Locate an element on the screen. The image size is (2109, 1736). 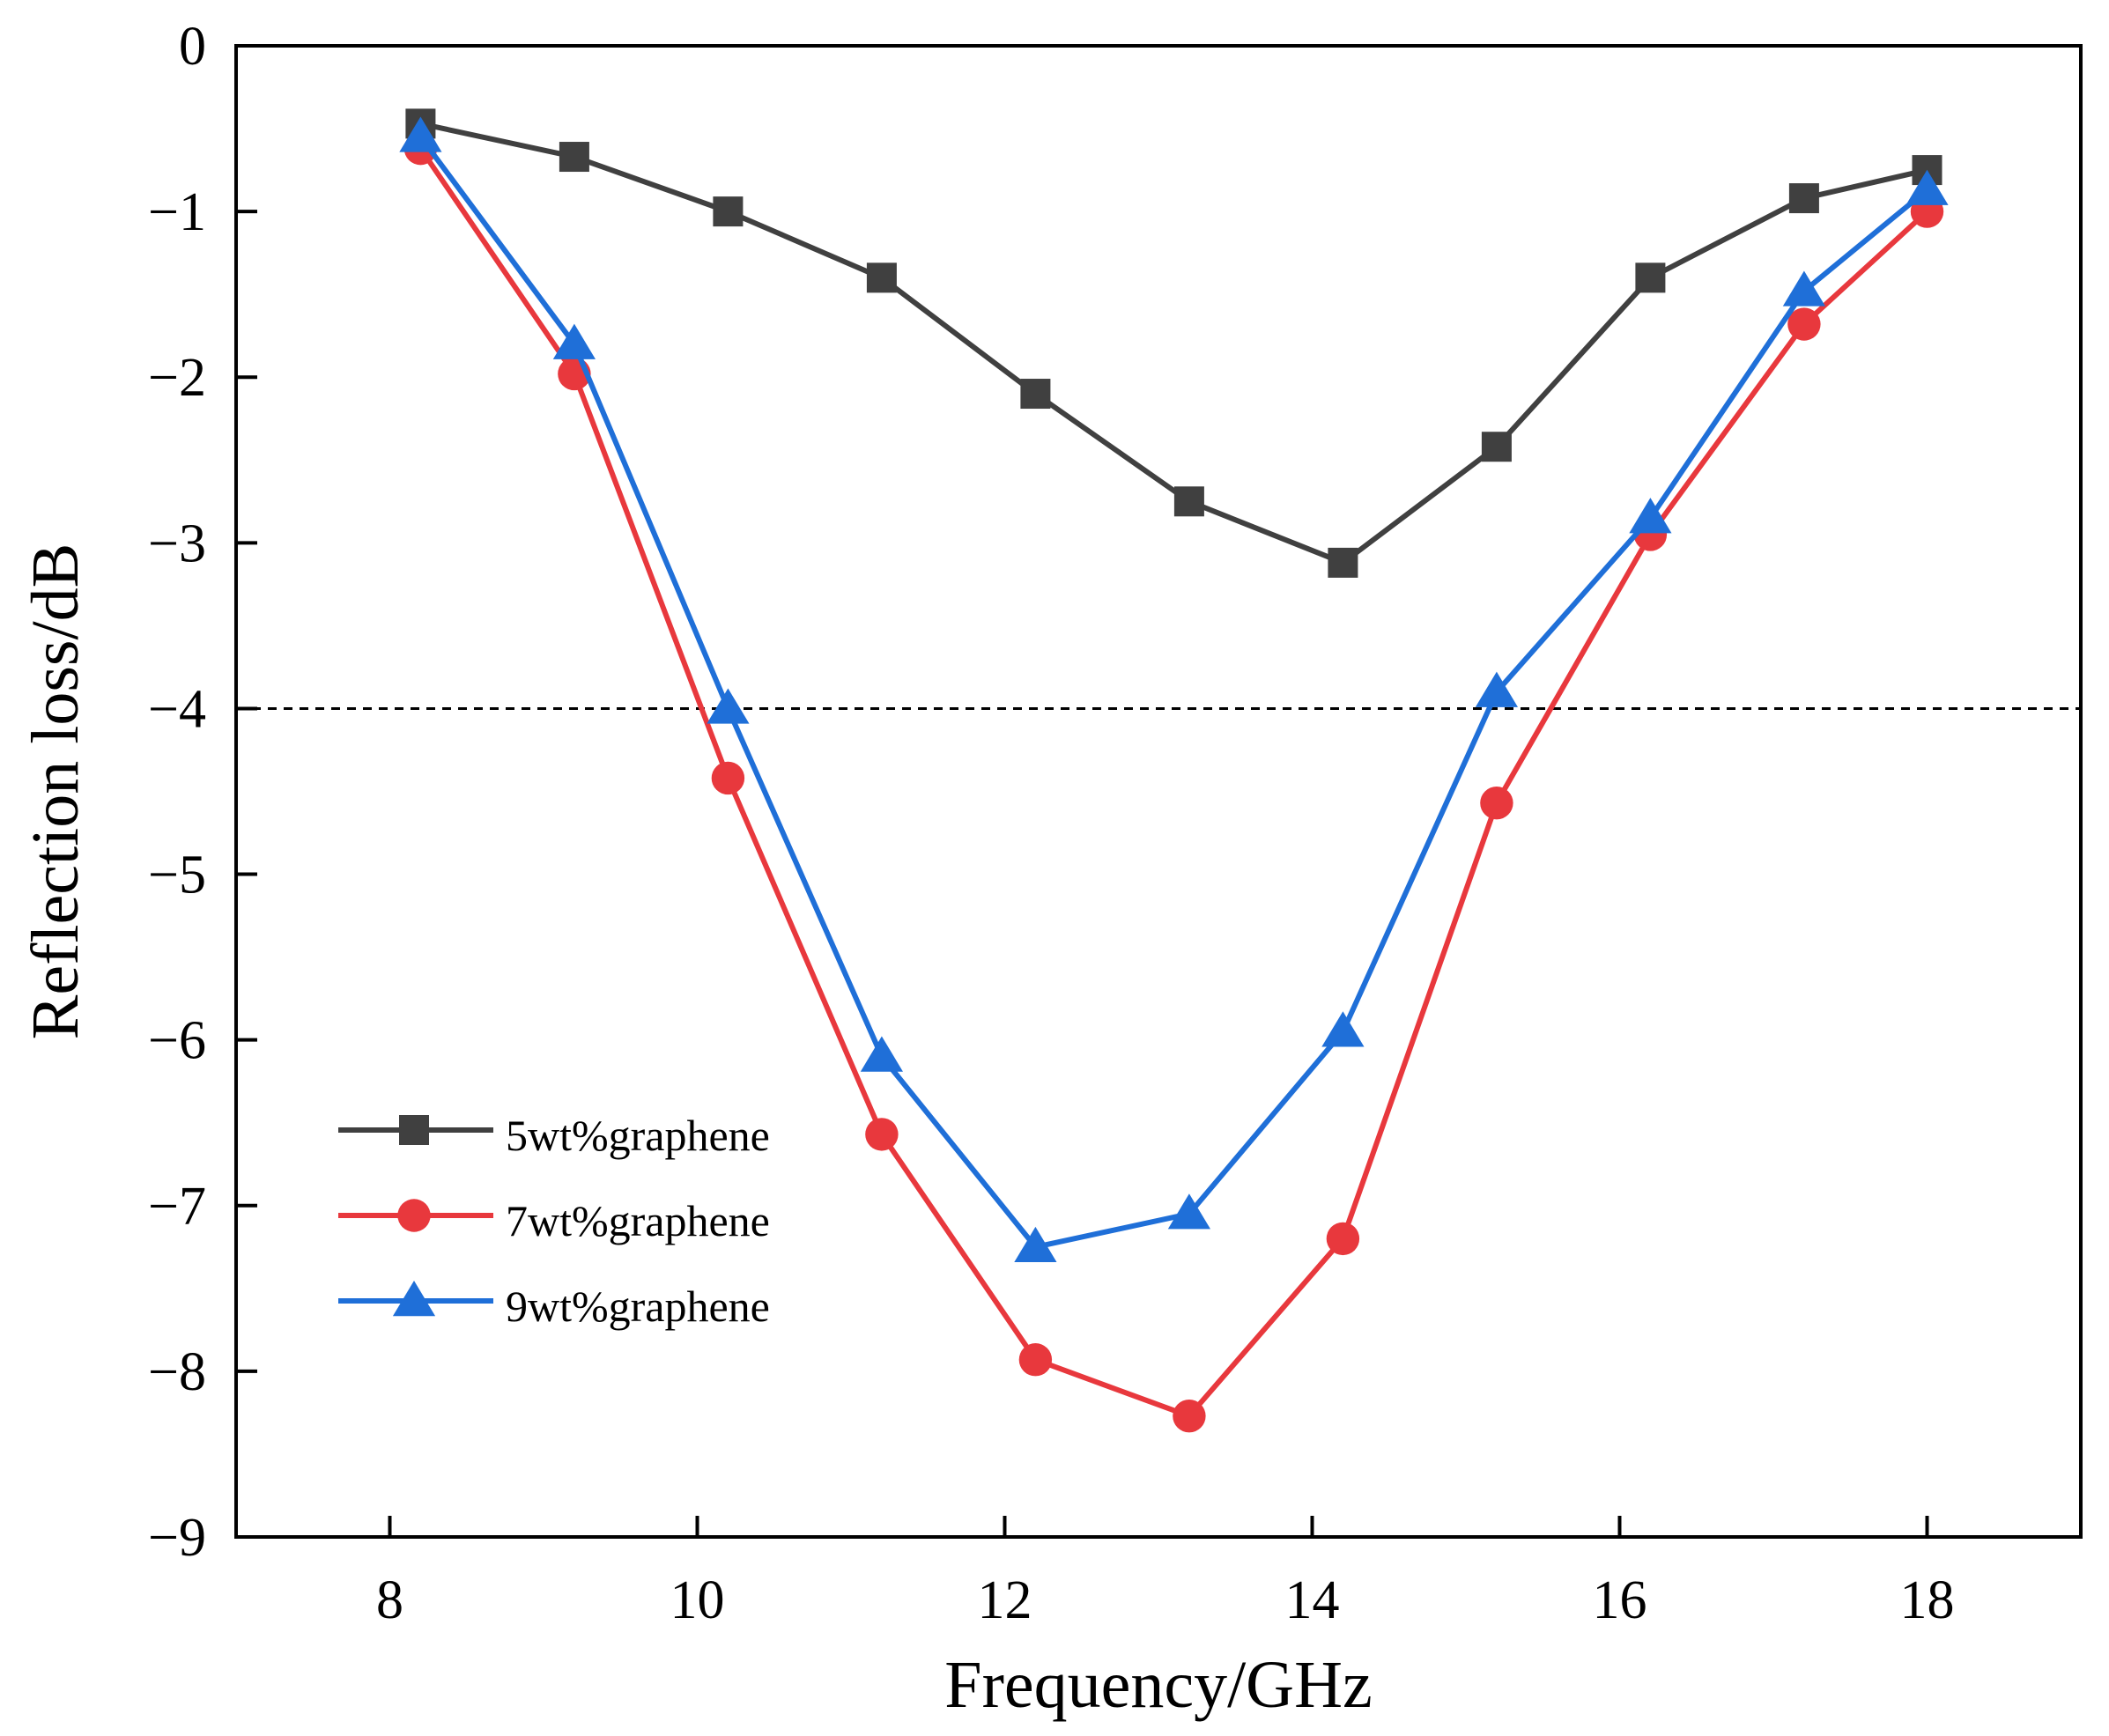
legend-item: 5wt%graphene is located at coordinates (554, 1135).